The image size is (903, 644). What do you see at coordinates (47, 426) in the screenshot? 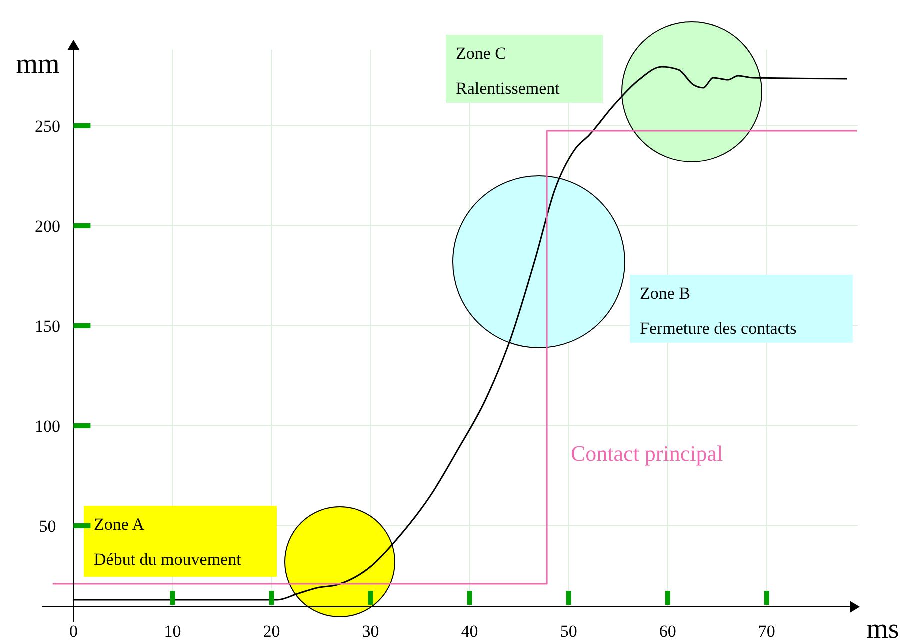
I see `y-tick-label: 100` at bounding box center [47, 426].